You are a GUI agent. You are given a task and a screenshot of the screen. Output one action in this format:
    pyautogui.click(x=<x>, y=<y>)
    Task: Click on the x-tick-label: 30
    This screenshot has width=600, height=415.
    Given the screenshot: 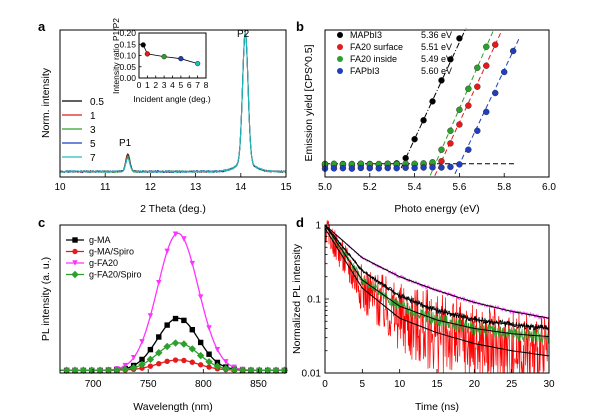 What is the action you would take?
    pyautogui.click(x=549, y=384)
    